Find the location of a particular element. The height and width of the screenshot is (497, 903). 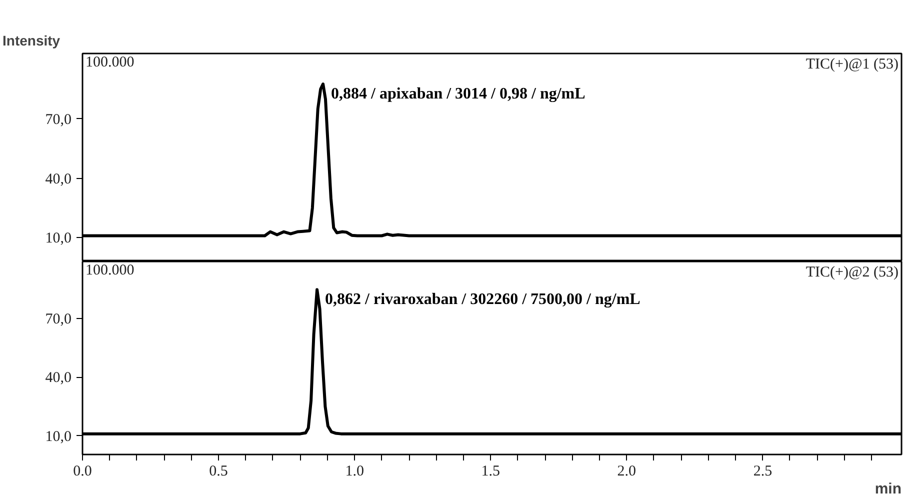

x-tick-label: 1.0 is located at coordinates (354, 472).